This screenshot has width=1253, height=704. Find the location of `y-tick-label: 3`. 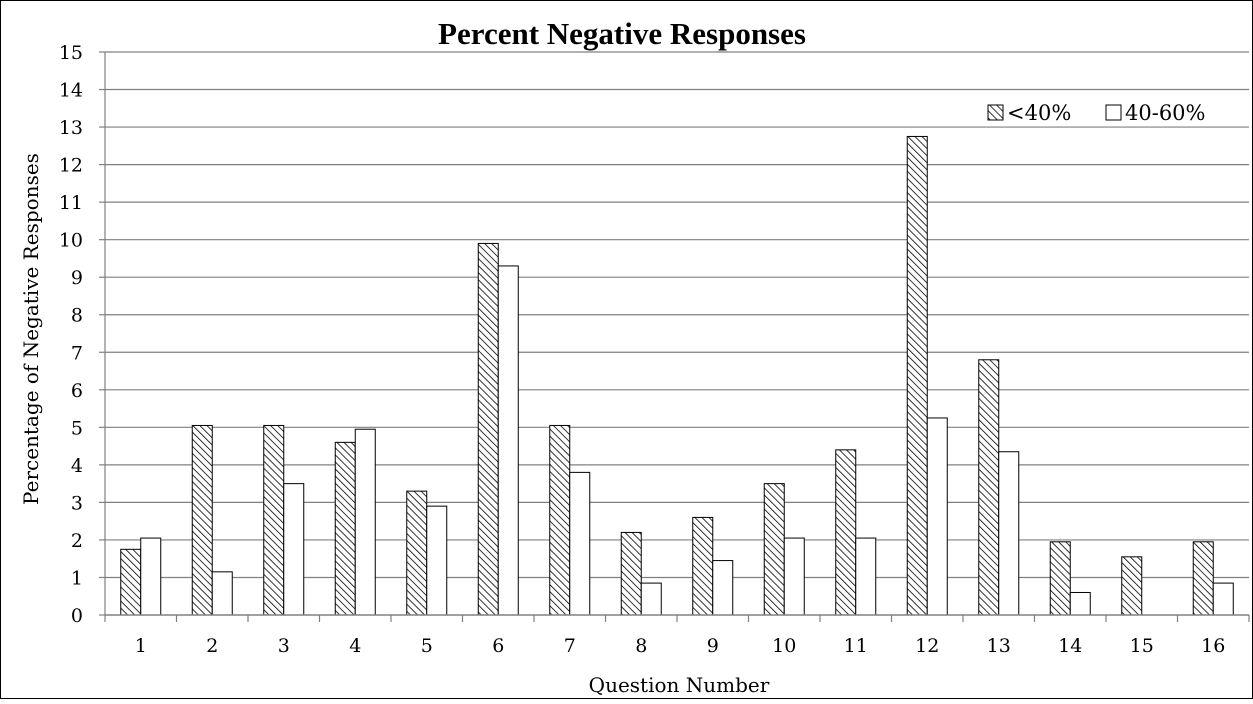

y-tick-label: 3 is located at coordinates (77, 503).